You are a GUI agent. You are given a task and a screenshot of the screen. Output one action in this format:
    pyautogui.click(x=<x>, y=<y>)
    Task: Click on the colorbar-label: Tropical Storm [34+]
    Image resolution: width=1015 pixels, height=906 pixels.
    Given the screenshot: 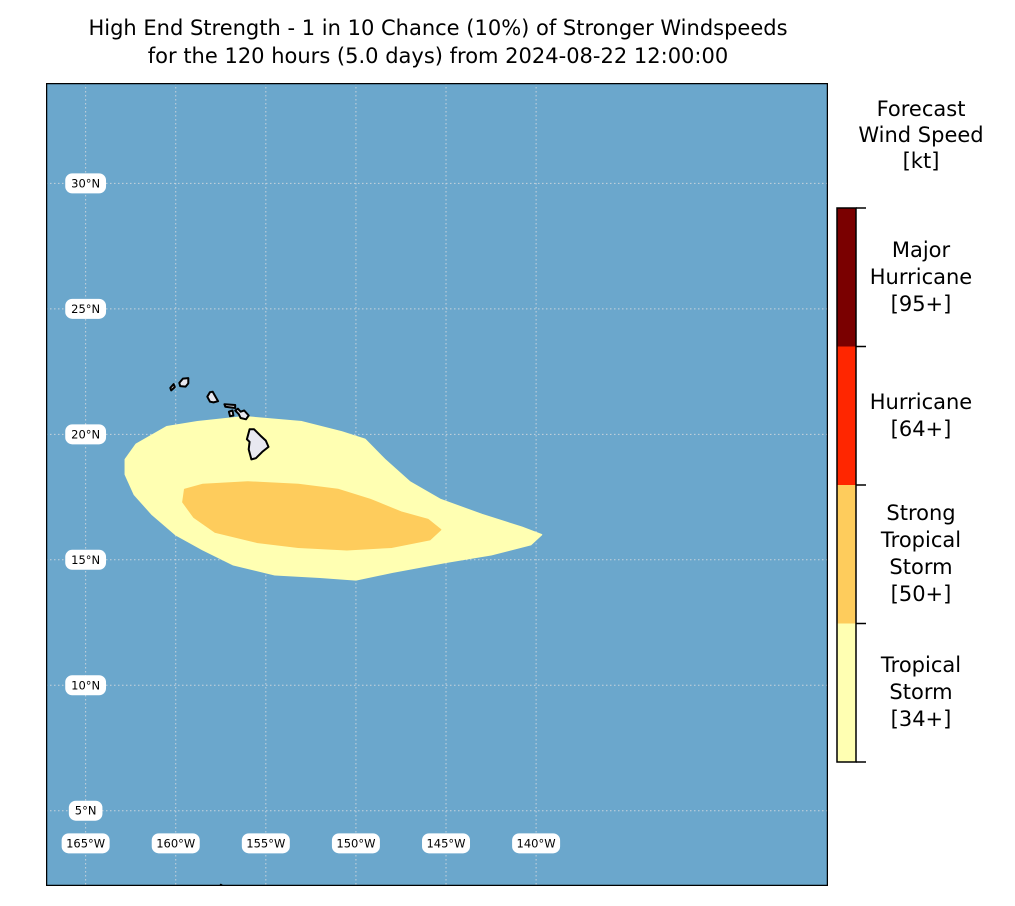 What is the action you would take?
    pyautogui.click(x=921, y=692)
    